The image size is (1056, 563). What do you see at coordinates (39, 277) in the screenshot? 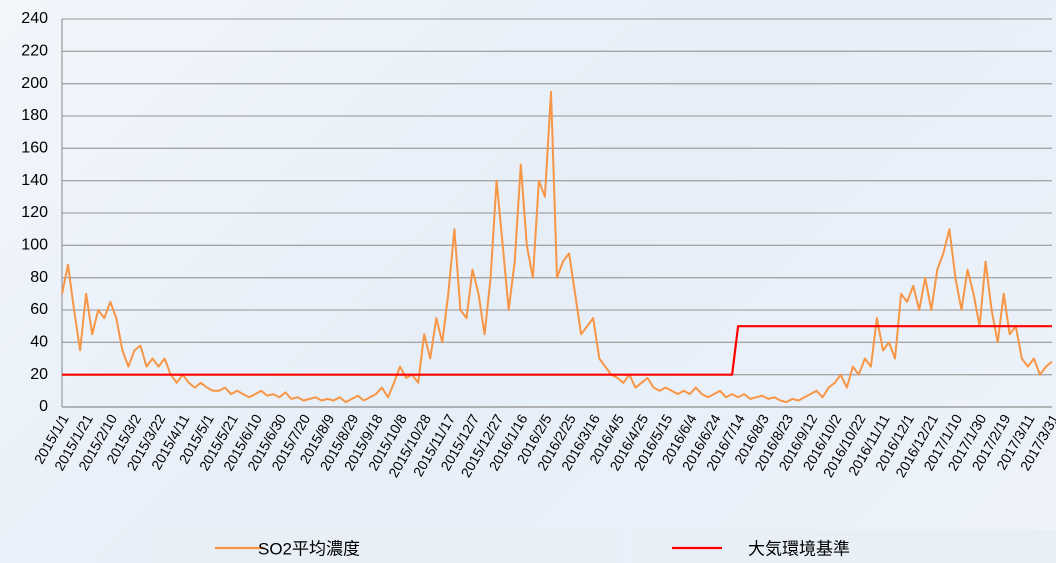
I see `y-tick-label: 80` at bounding box center [39, 277].